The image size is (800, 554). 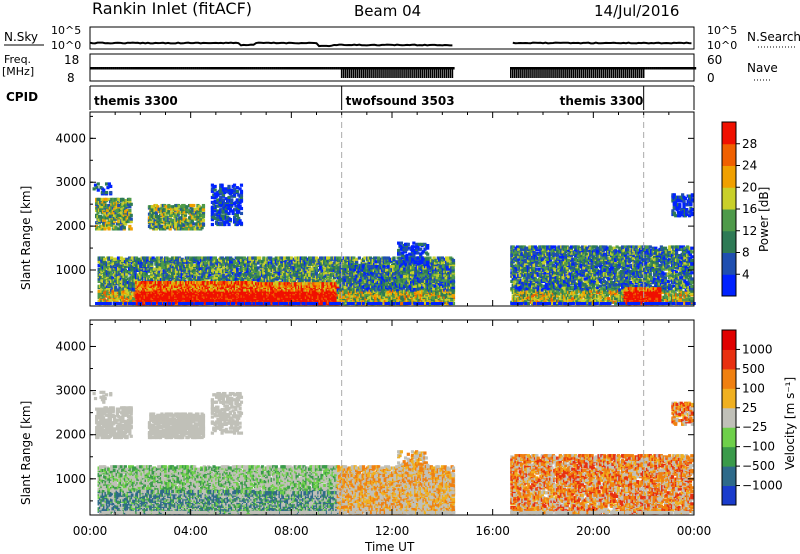 What do you see at coordinates (636, 11) in the screenshot?
I see `date-title: 14/Jul/2016` at bounding box center [636, 11].